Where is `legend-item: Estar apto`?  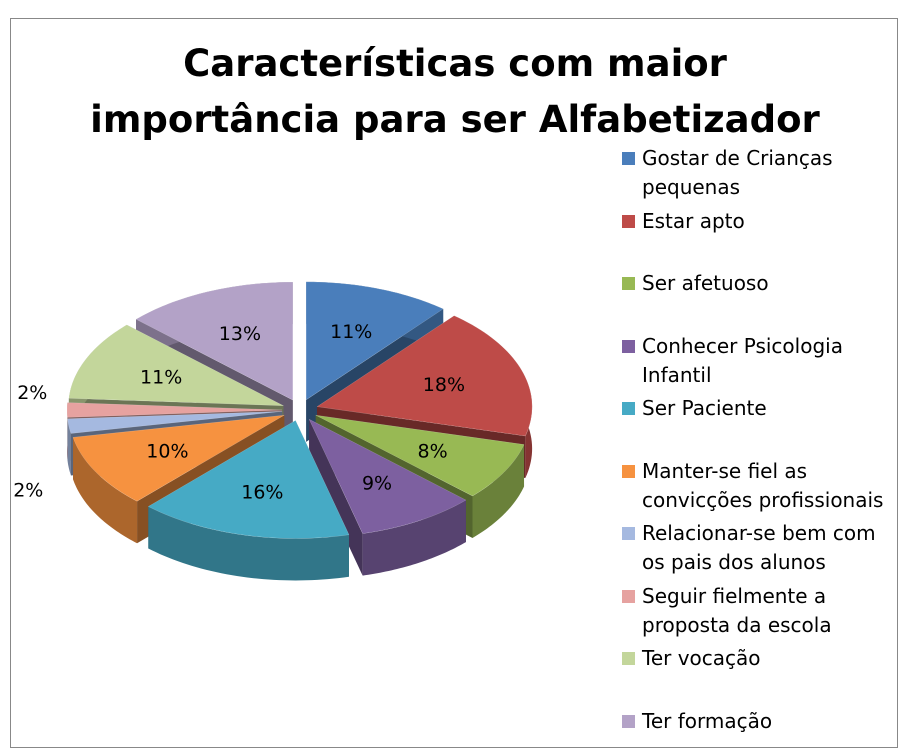 legend-item: Estar apto is located at coordinates (762, 221).